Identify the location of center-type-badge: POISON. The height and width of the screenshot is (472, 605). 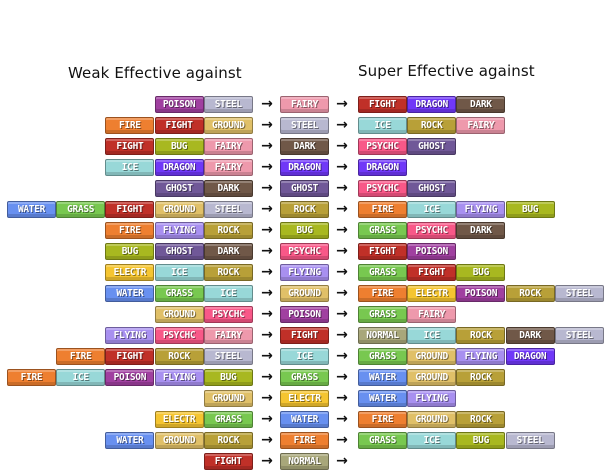
(304, 314).